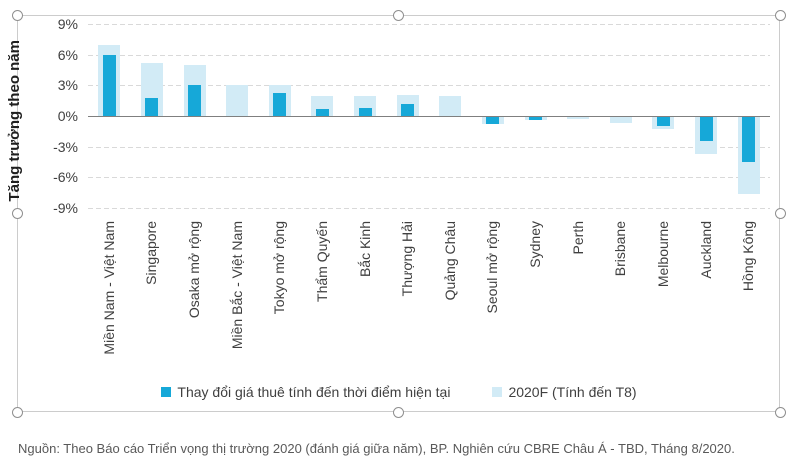 The image size is (798, 456). What do you see at coordinates (405, 448) in the screenshot?
I see `misspelled-word: năm` at bounding box center [405, 448].